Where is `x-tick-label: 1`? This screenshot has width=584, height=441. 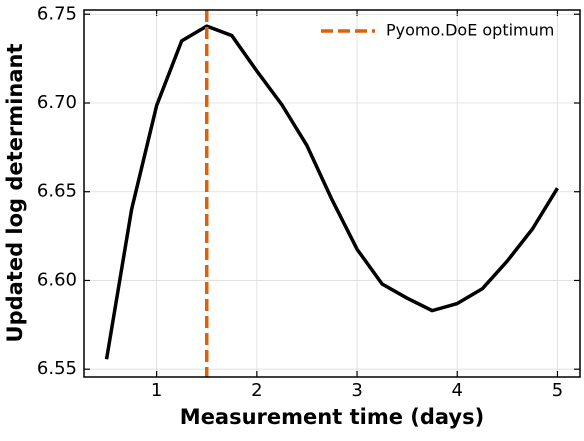
x-tick-label: 1 is located at coordinates (156, 390).